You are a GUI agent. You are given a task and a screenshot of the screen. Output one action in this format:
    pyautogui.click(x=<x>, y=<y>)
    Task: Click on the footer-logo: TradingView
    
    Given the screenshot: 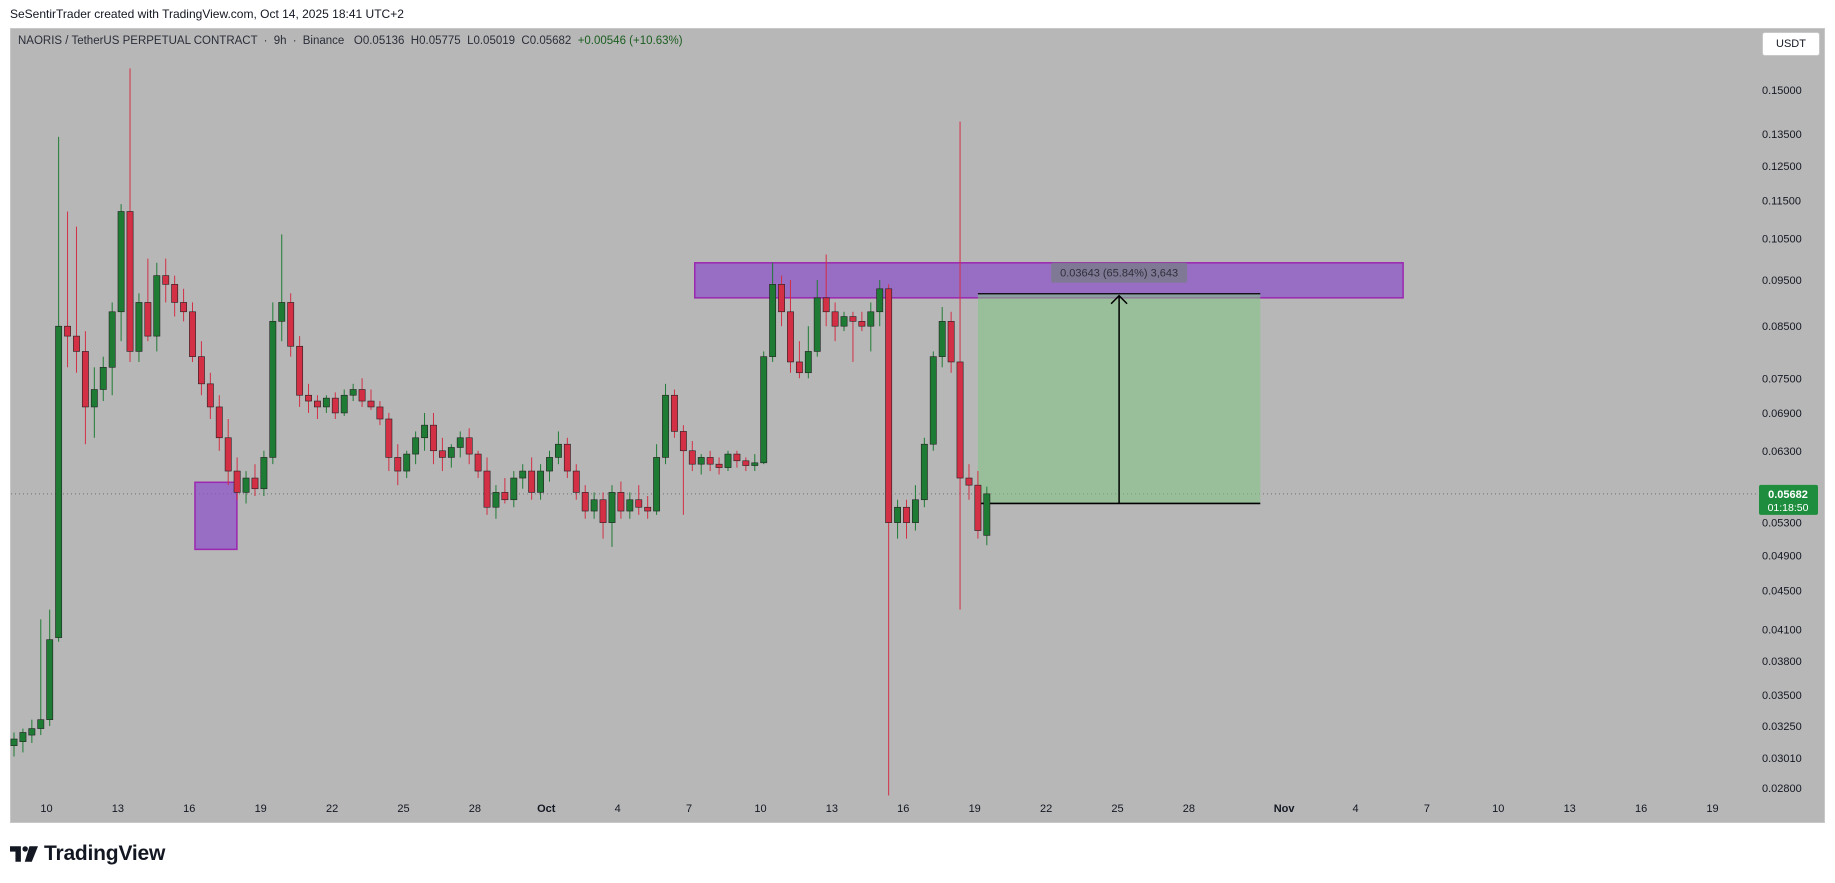 What is the action you would take?
    pyautogui.click(x=87, y=854)
    